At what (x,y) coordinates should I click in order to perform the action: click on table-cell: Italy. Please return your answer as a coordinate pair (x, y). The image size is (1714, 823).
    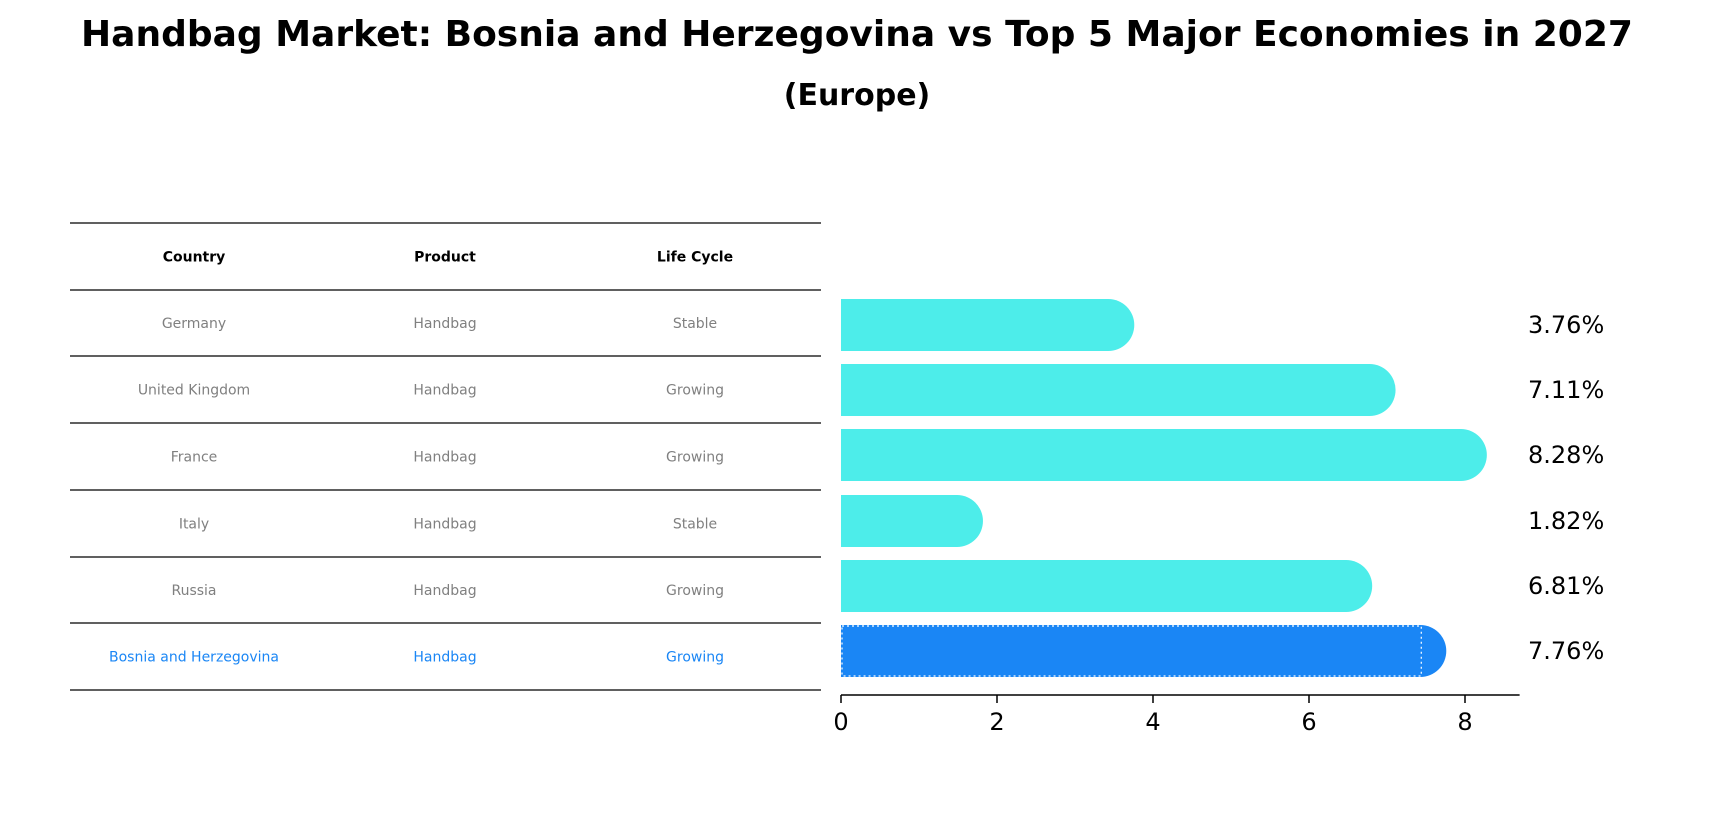
    Looking at the image, I should click on (194, 525).